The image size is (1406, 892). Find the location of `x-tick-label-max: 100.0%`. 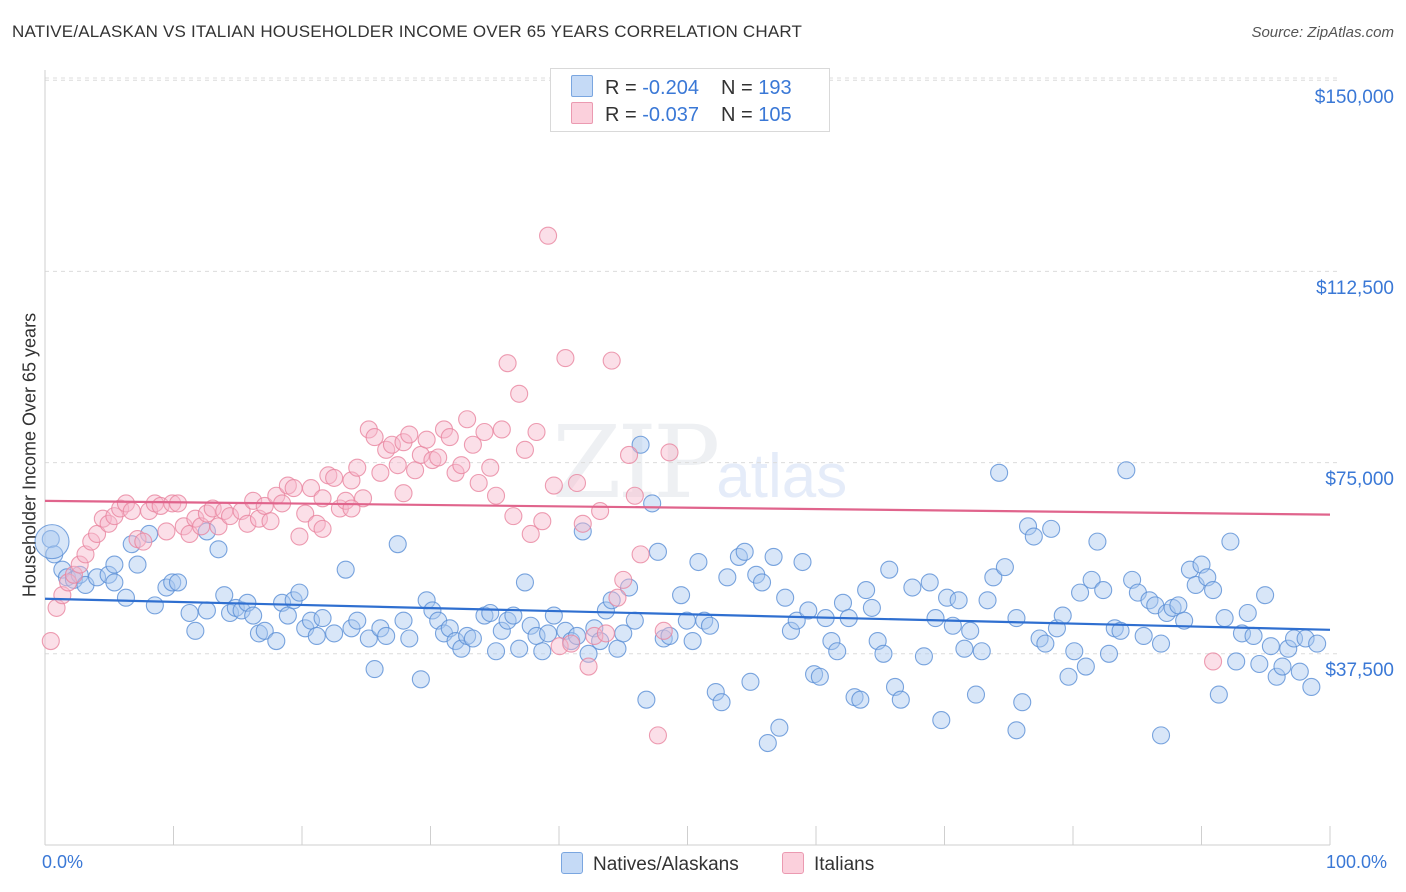

x-tick-label-max: 100.0% is located at coordinates (1357, 862).